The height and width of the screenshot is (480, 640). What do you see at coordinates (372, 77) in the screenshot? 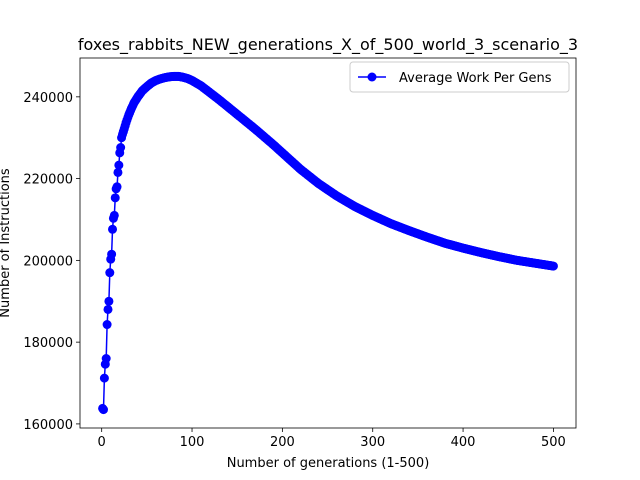
I see `legend-marker` at bounding box center [372, 77].